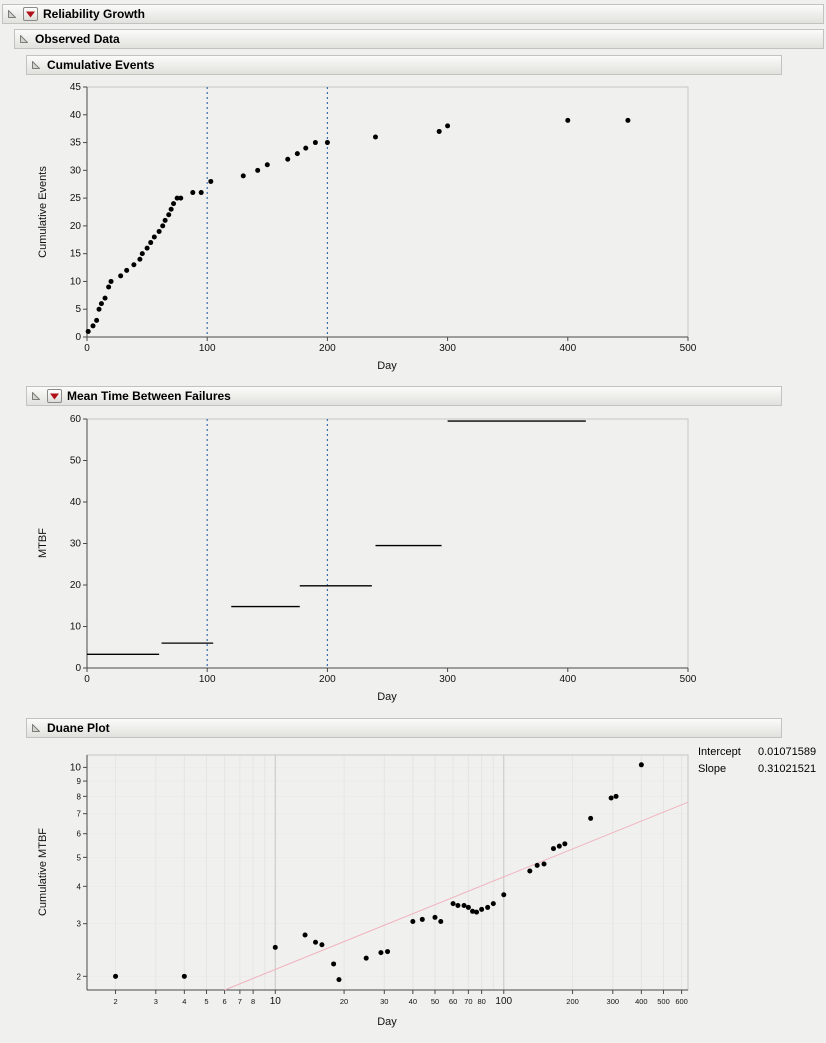  I want to click on y-tick-label: 10, so click(76, 767).